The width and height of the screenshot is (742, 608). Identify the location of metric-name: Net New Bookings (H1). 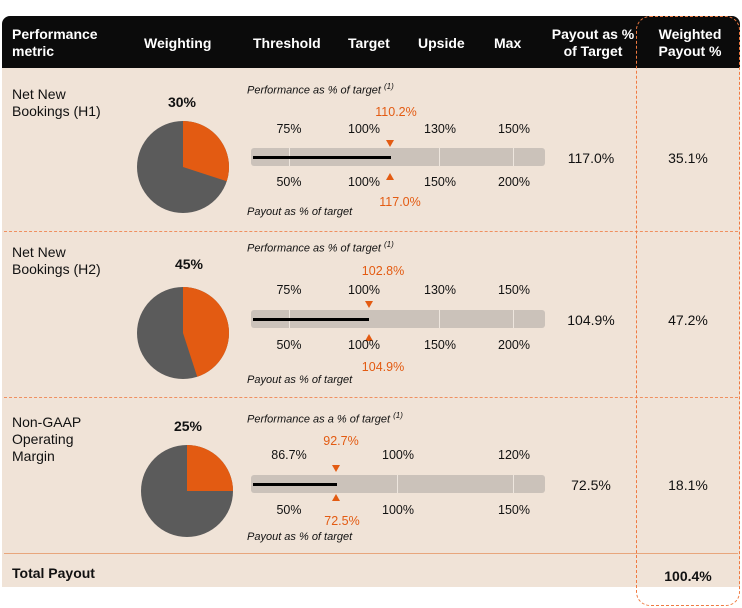
(56, 103).